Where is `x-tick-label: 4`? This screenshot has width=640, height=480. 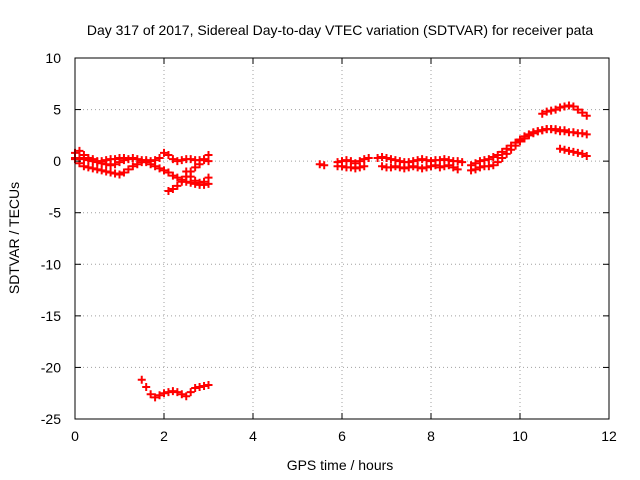
x-tick-label: 4 is located at coordinates (253, 436).